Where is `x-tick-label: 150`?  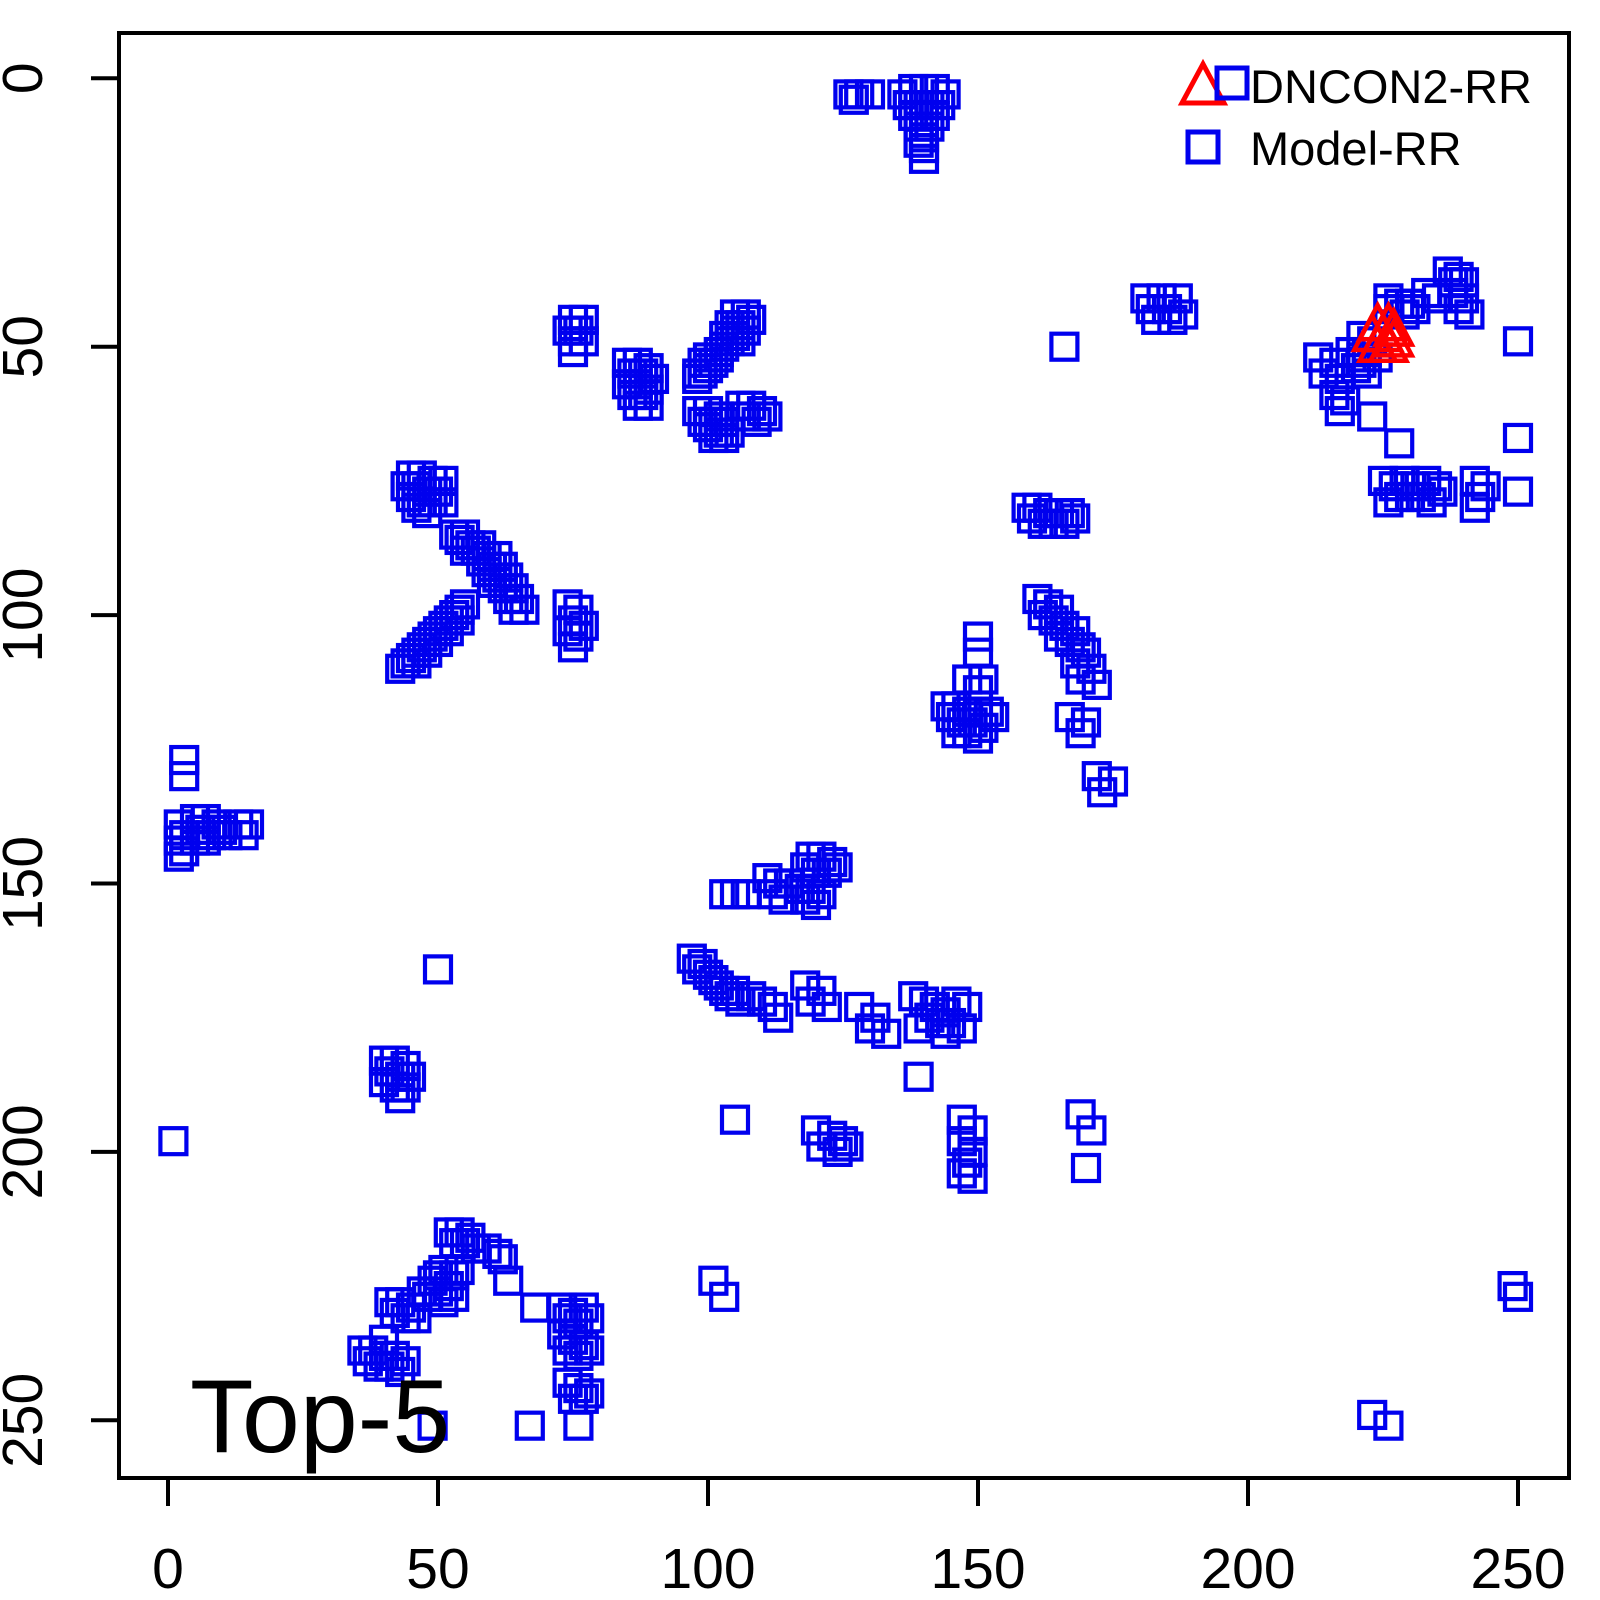
x-tick-label: 150 is located at coordinates (977, 1568).